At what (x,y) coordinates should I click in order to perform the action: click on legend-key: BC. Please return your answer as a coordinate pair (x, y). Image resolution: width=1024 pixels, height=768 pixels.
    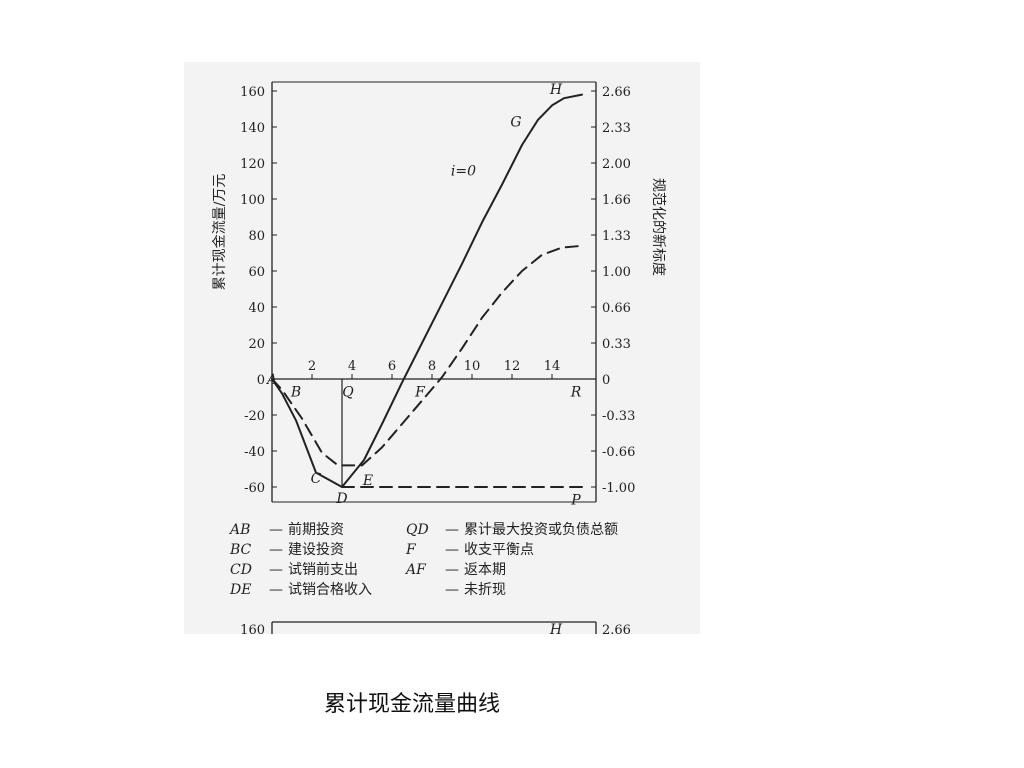
    Looking at the image, I should click on (241, 550).